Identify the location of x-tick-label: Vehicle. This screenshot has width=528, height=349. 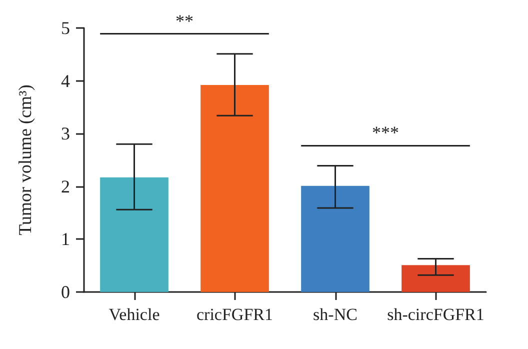
(134, 314).